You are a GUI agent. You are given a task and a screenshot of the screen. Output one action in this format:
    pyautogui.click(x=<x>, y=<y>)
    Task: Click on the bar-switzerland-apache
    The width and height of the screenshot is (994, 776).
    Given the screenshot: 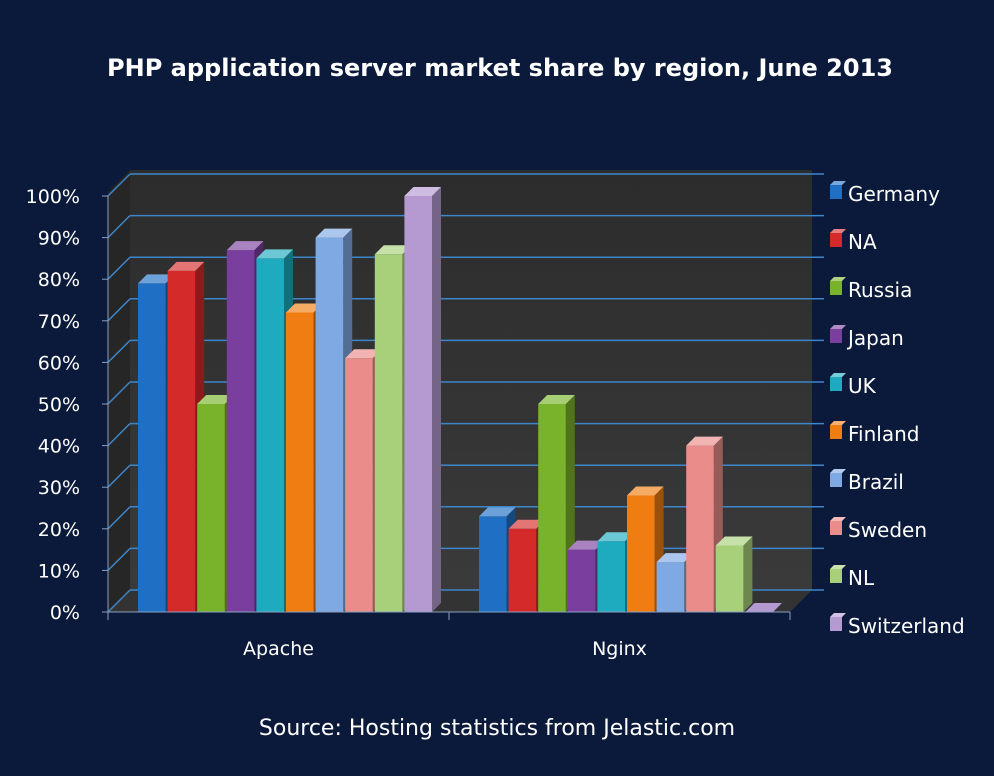 What is the action you would take?
    pyautogui.click(x=422, y=399)
    